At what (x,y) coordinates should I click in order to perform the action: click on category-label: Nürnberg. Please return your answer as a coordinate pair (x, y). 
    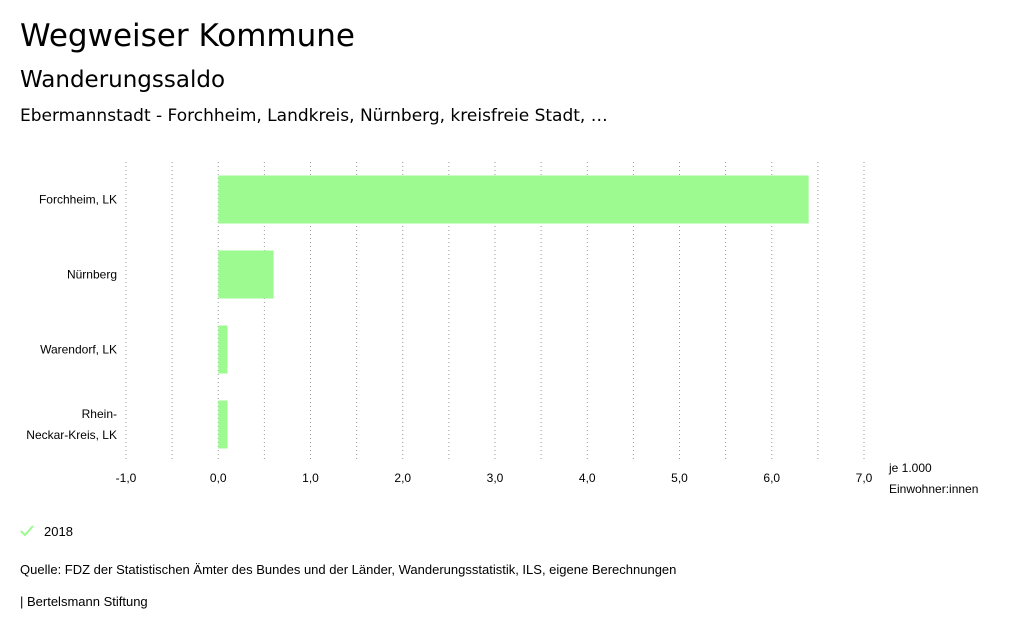
    Looking at the image, I should click on (92, 275).